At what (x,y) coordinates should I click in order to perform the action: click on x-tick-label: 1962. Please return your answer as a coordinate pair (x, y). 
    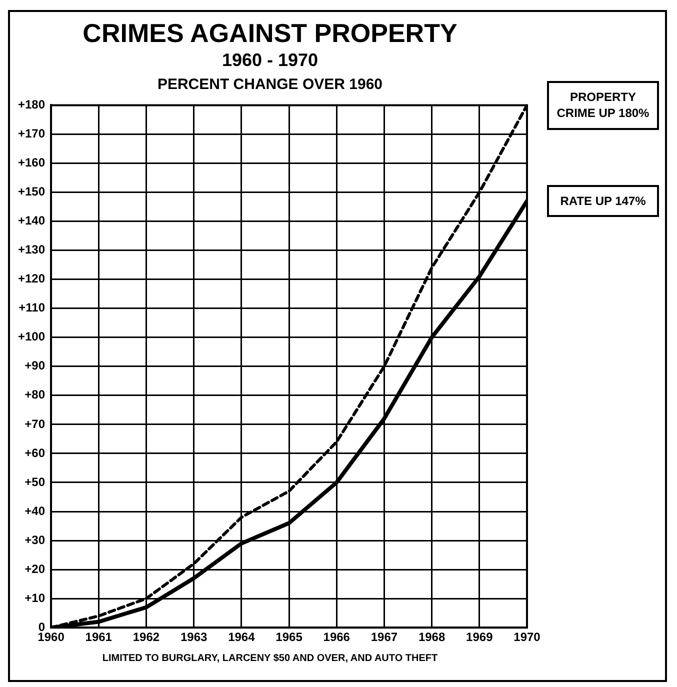
    Looking at the image, I should click on (146, 637).